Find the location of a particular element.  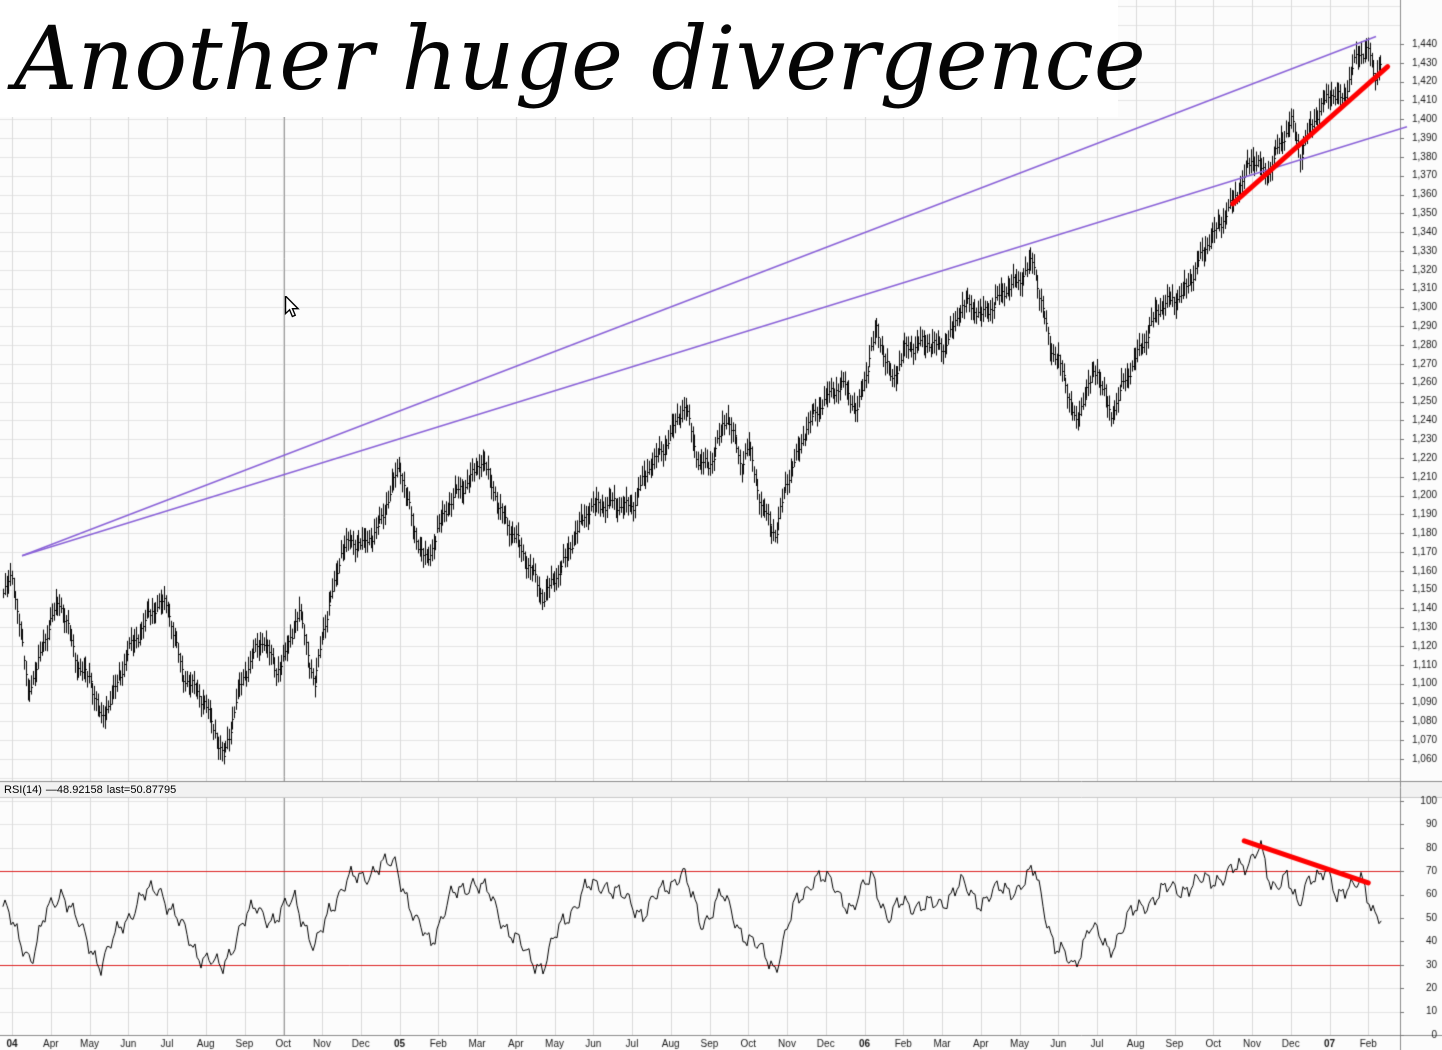

chart-title-text: Another huge divergence is located at coordinates (580, 58).